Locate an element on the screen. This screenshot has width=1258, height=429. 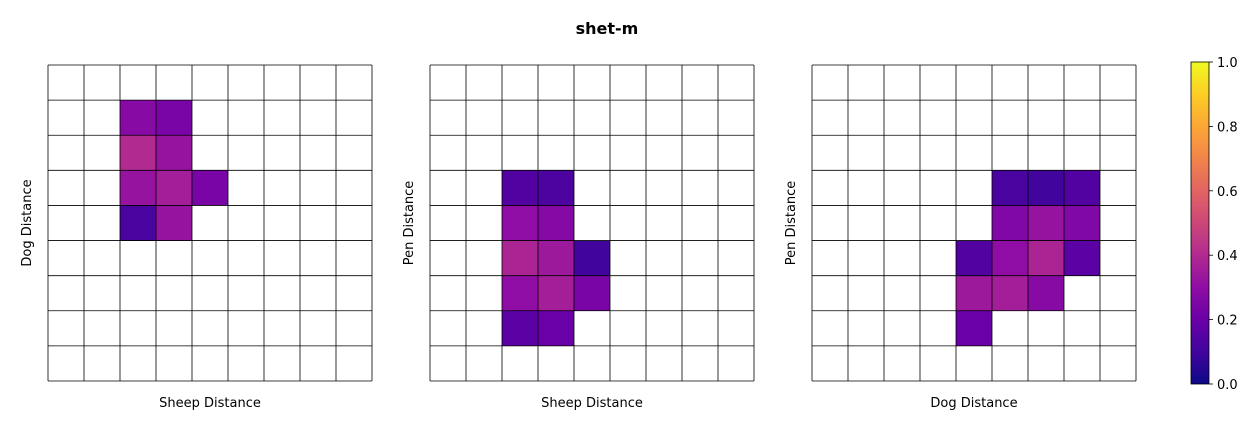
colorbar-tick-label: 0.2 is located at coordinates (1227, 321).